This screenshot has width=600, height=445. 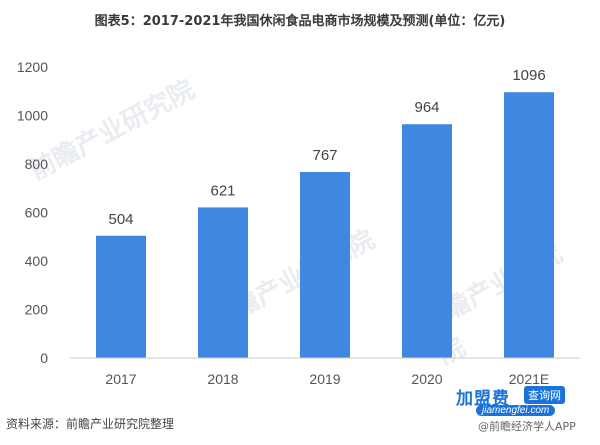 What do you see at coordinates (37, 261) in the screenshot?
I see `y-tick-label: 400` at bounding box center [37, 261].